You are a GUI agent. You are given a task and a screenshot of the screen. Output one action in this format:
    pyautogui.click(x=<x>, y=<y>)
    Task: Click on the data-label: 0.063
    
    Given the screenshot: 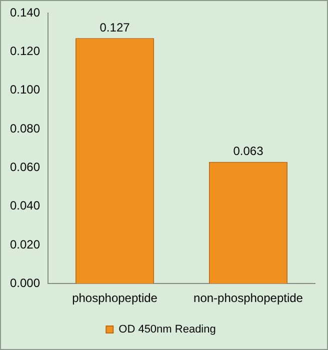 What is the action you would take?
    pyautogui.click(x=248, y=151)
    